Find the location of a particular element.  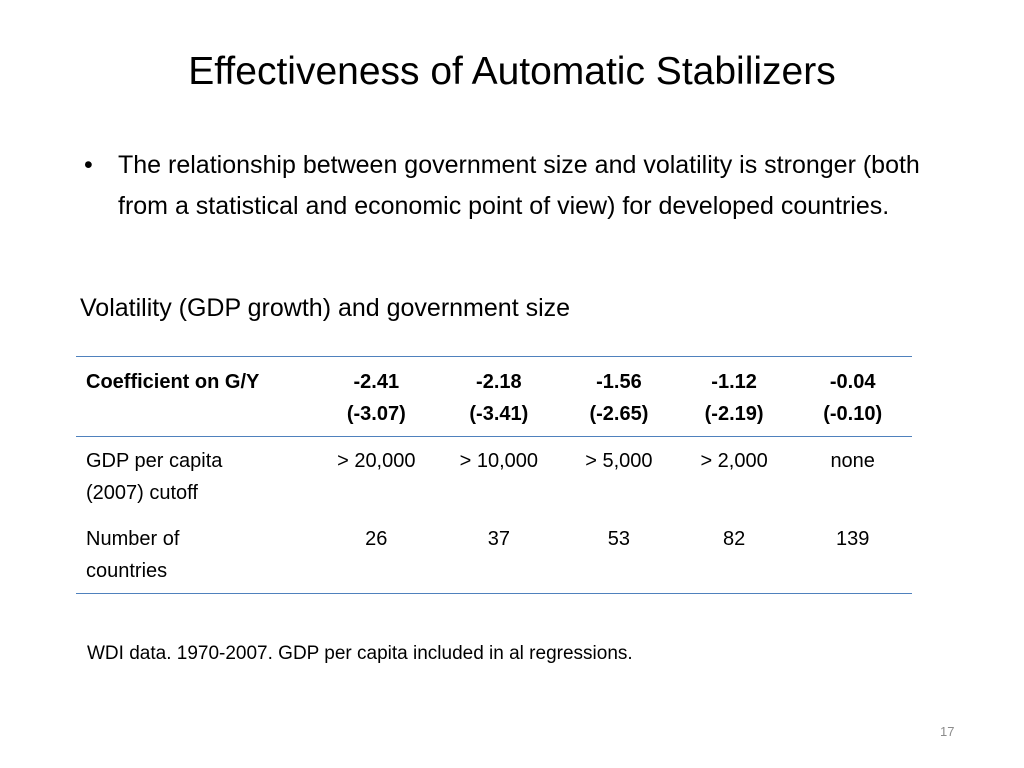

row-label: Number of countries is located at coordinates (197, 554).